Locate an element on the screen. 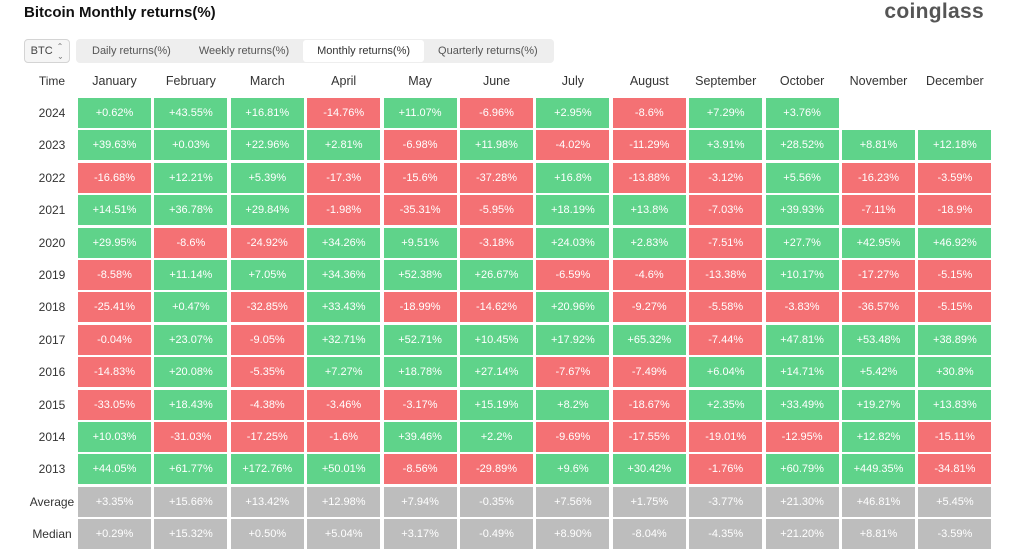  return-cell: -18.9% is located at coordinates (955, 210).